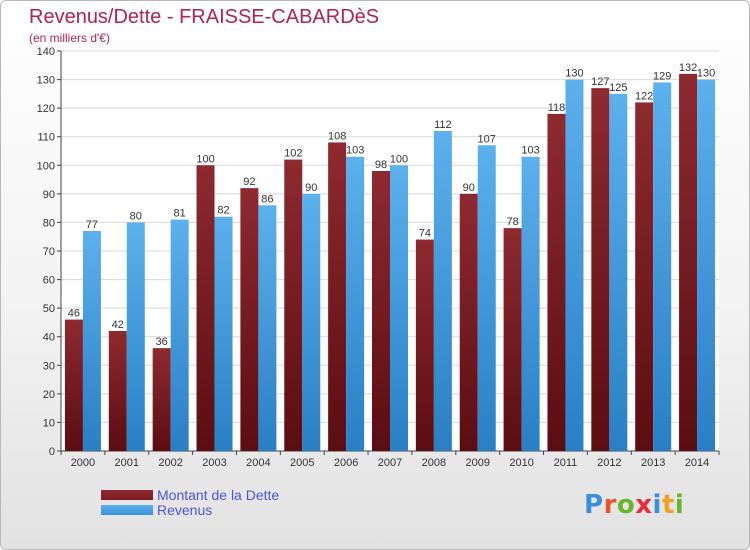 The height and width of the screenshot is (550, 750). I want to click on y-tick-label: 140, so click(46, 52).